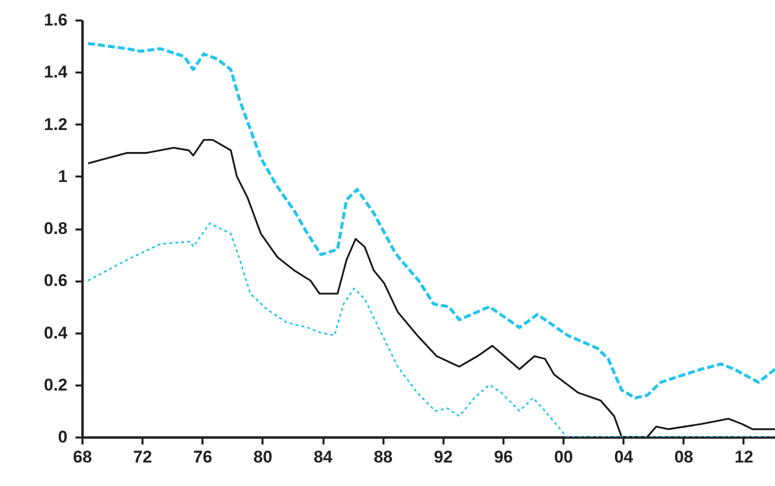  Describe the element at coordinates (324, 457) in the screenshot. I see `x-tick-label: 84` at that location.